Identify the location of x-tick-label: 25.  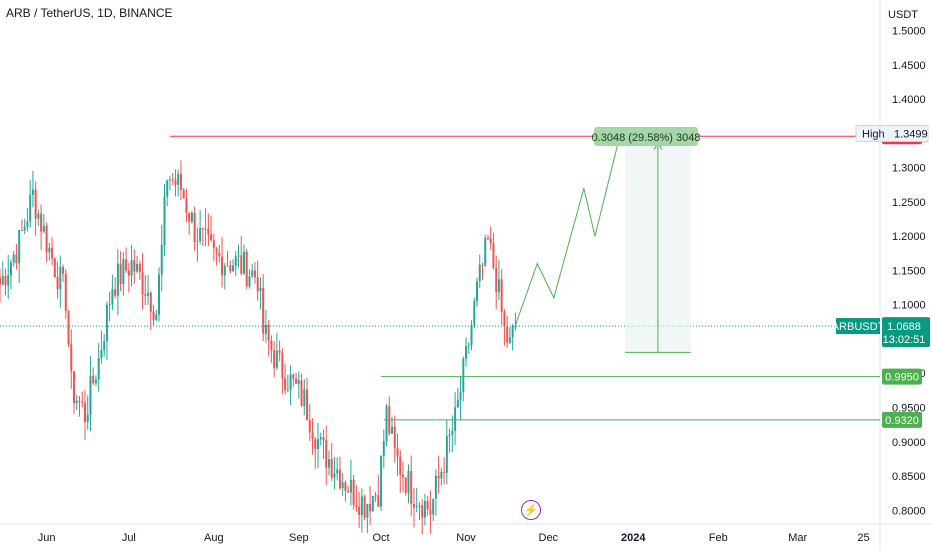
(863, 538).